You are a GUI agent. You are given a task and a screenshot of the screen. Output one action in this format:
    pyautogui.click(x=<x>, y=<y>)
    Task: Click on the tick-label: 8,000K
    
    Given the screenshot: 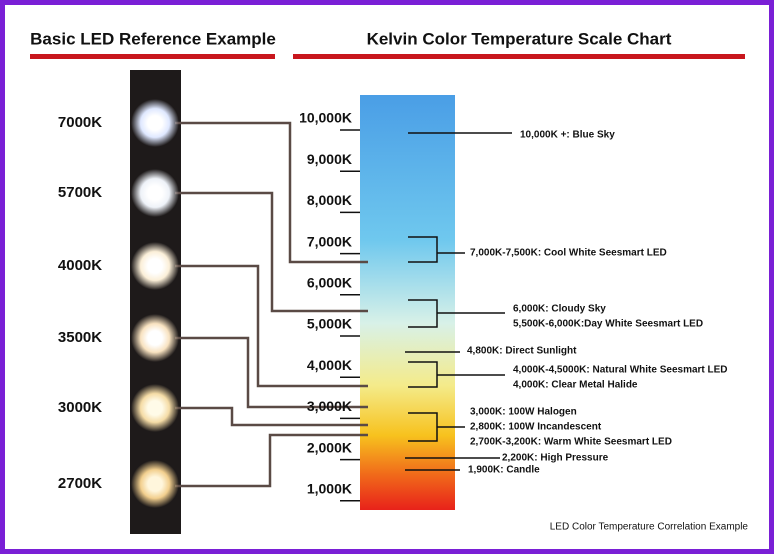 What is the action you would take?
    pyautogui.click(x=329, y=200)
    